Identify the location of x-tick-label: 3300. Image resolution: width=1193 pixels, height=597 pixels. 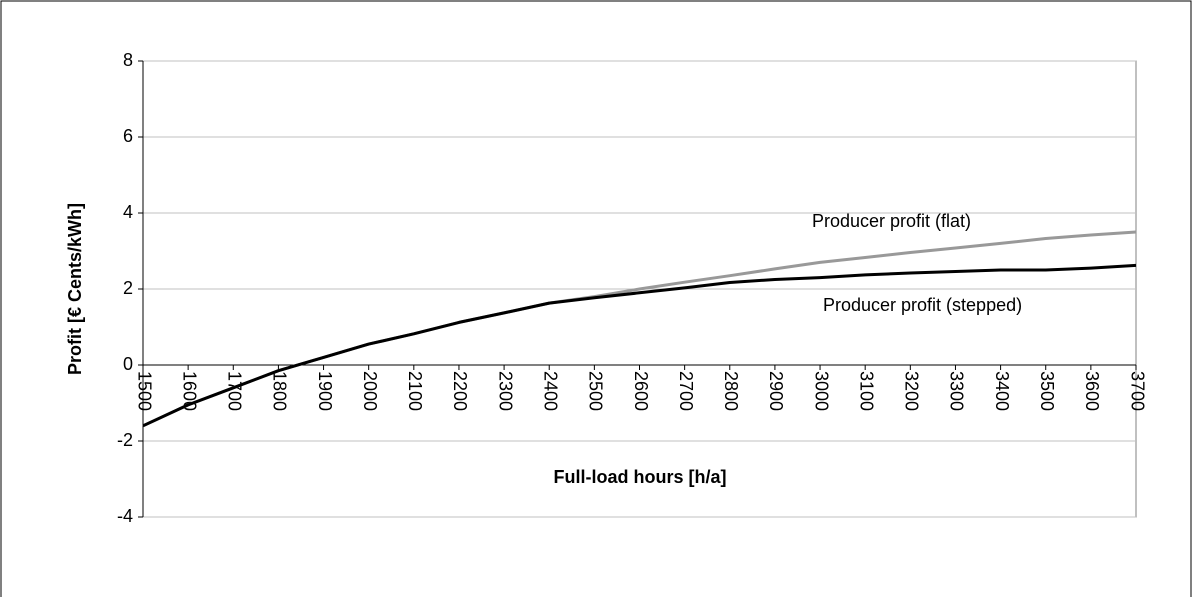
(957, 391).